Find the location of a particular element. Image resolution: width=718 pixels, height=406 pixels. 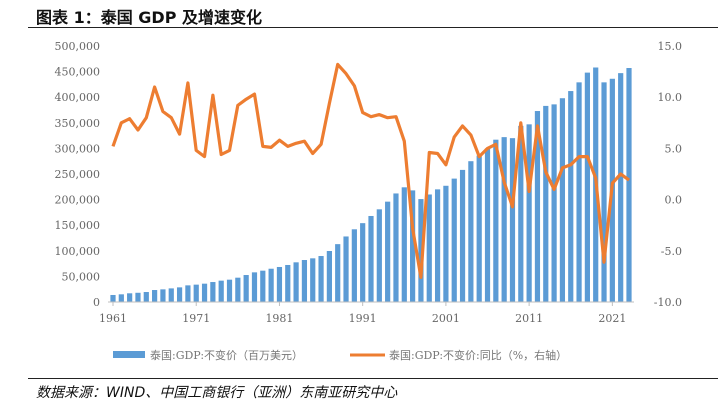

bar-1971 is located at coordinates (196, 293).